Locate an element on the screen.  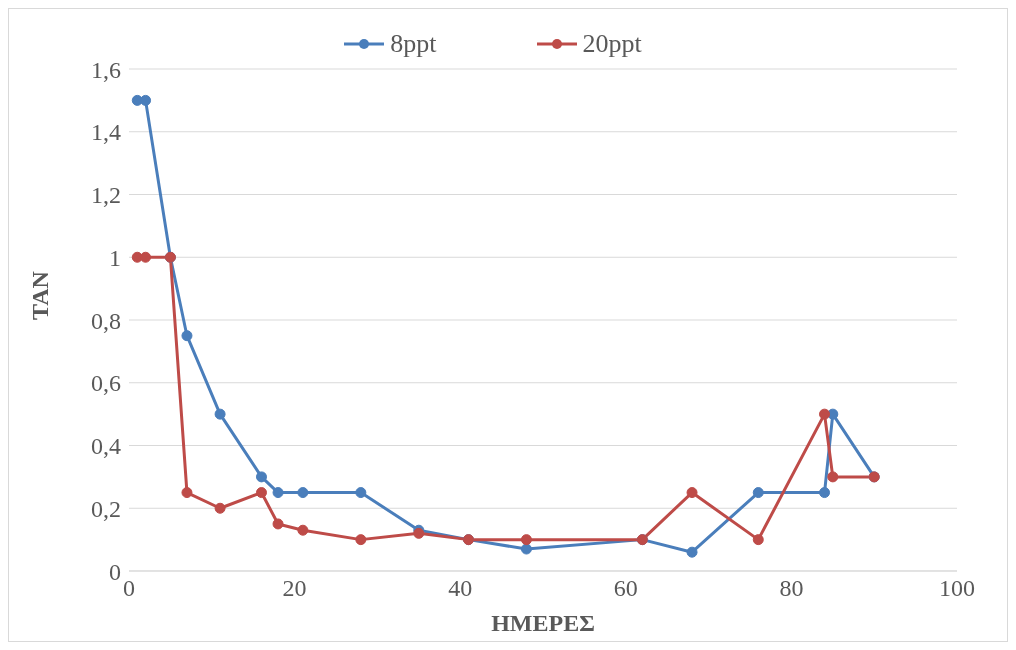
x-tick-label: 40 is located at coordinates (460, 588).